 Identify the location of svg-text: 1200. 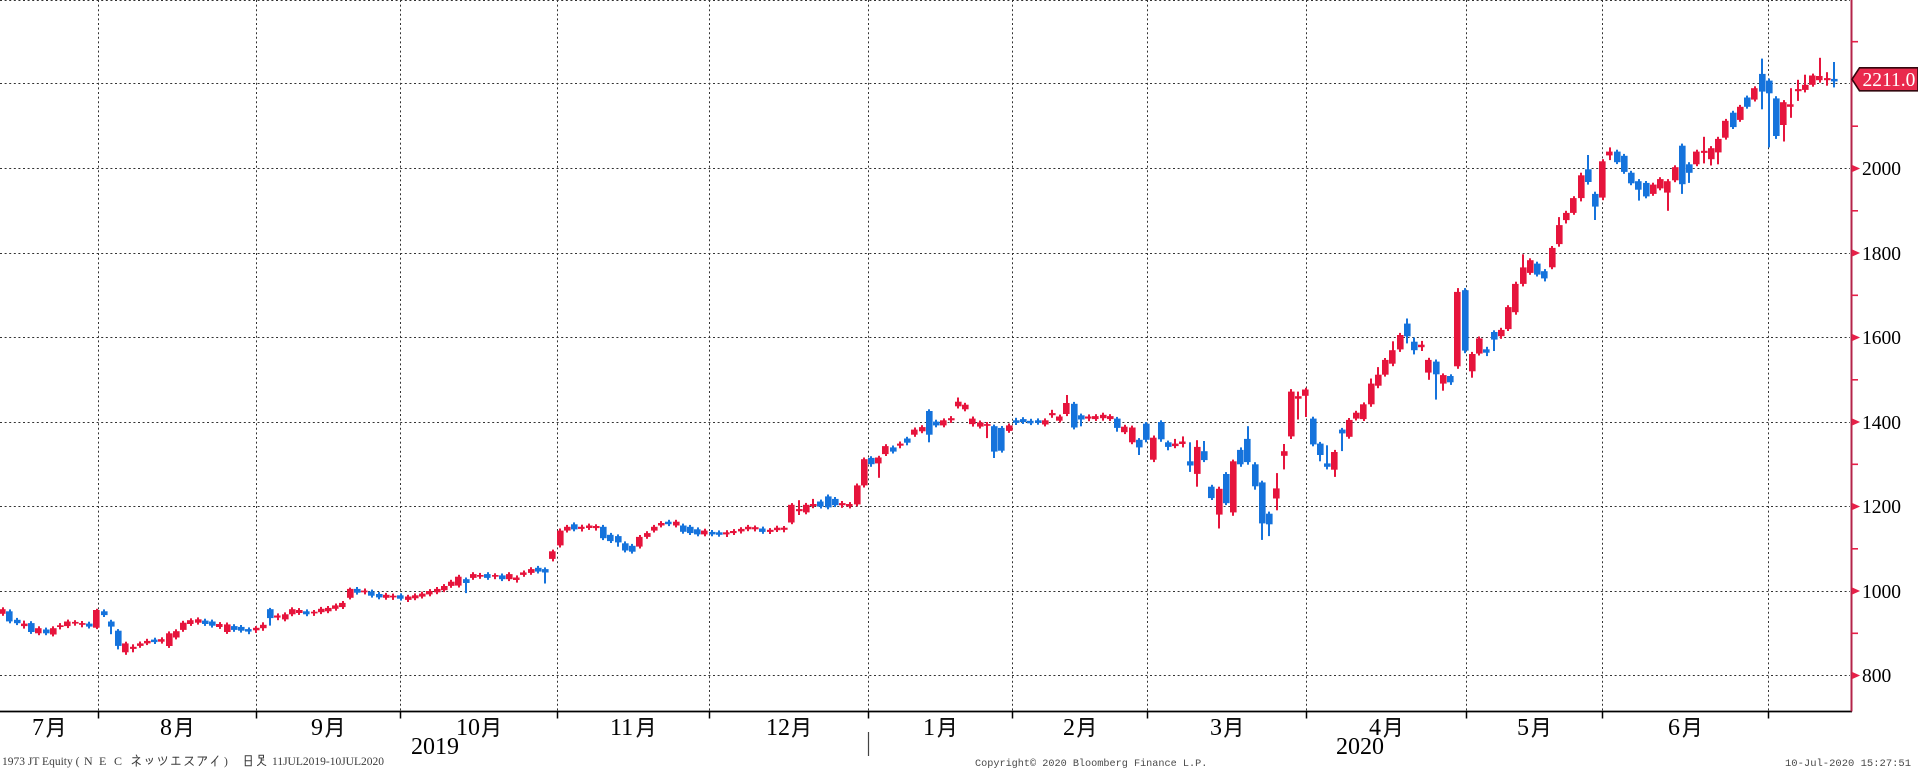
(1881, 507).